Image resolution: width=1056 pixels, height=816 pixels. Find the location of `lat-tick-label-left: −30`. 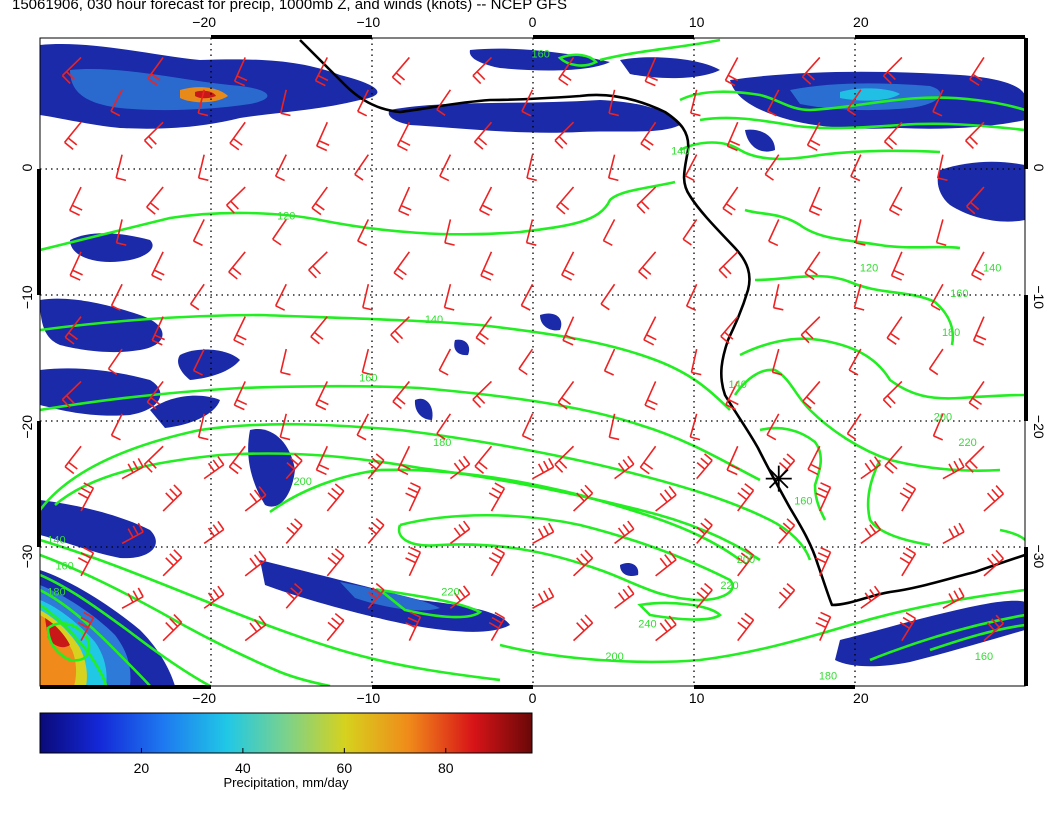

lat-tick-label-left: −30 is located at coordinates (27, 556).